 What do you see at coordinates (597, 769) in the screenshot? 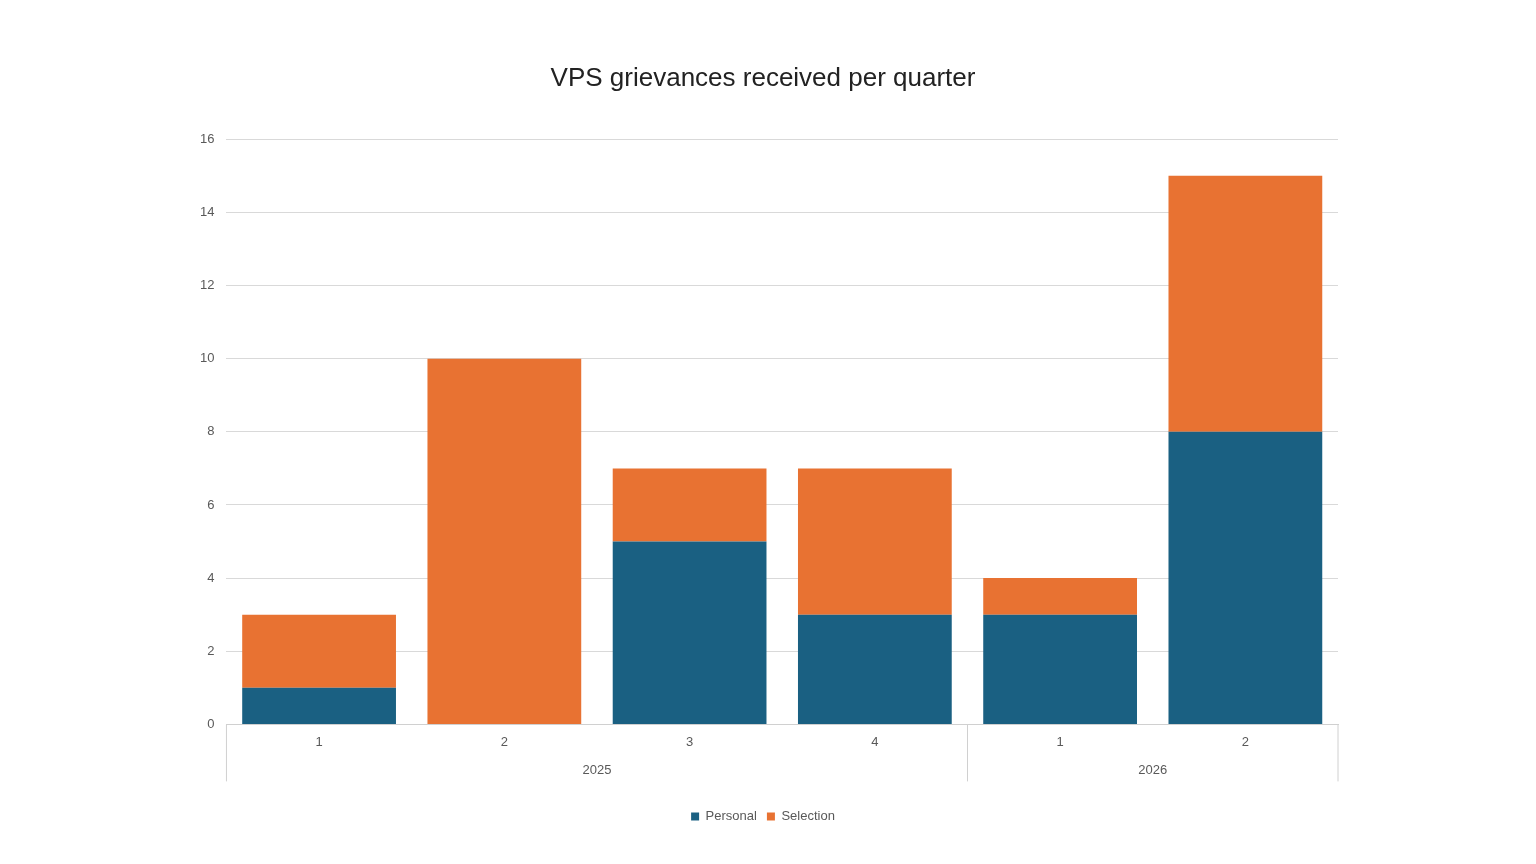
I see `text: 2025` at bounding box center [597, 769].